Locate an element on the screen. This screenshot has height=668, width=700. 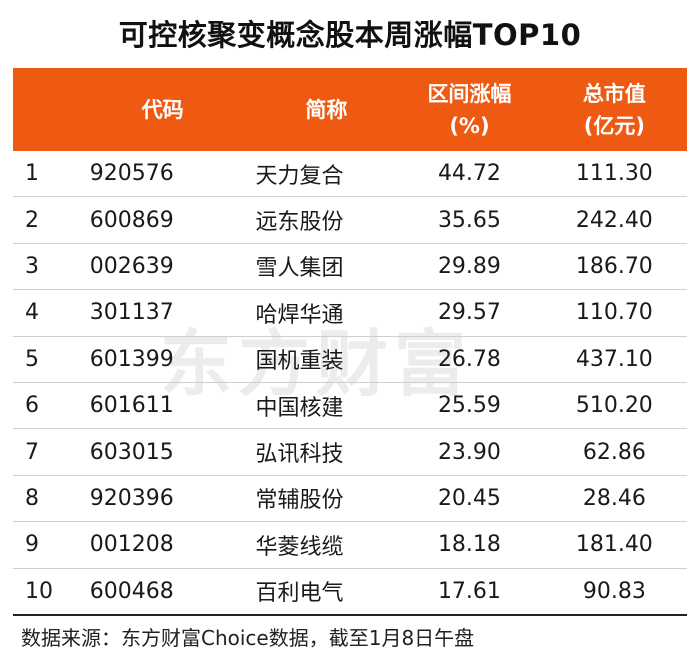
cell-market-cap: 111.30 is located at coordinates (614, 174).